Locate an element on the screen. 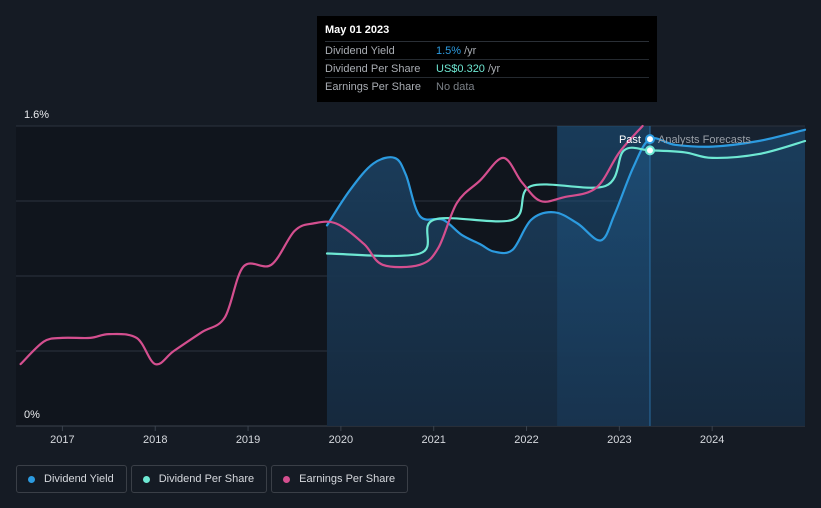 Image resolution: width=821 pixels, height=508 pixels. past-label: Past is located at coordinates (630, 140).